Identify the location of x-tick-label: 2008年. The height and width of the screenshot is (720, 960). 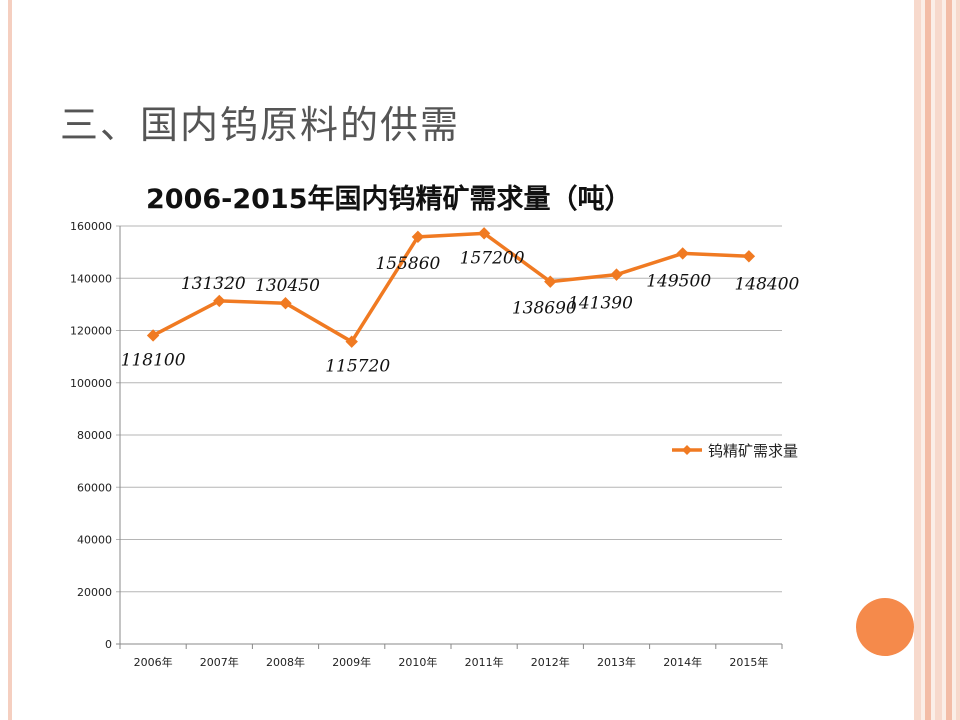
(285, 662).